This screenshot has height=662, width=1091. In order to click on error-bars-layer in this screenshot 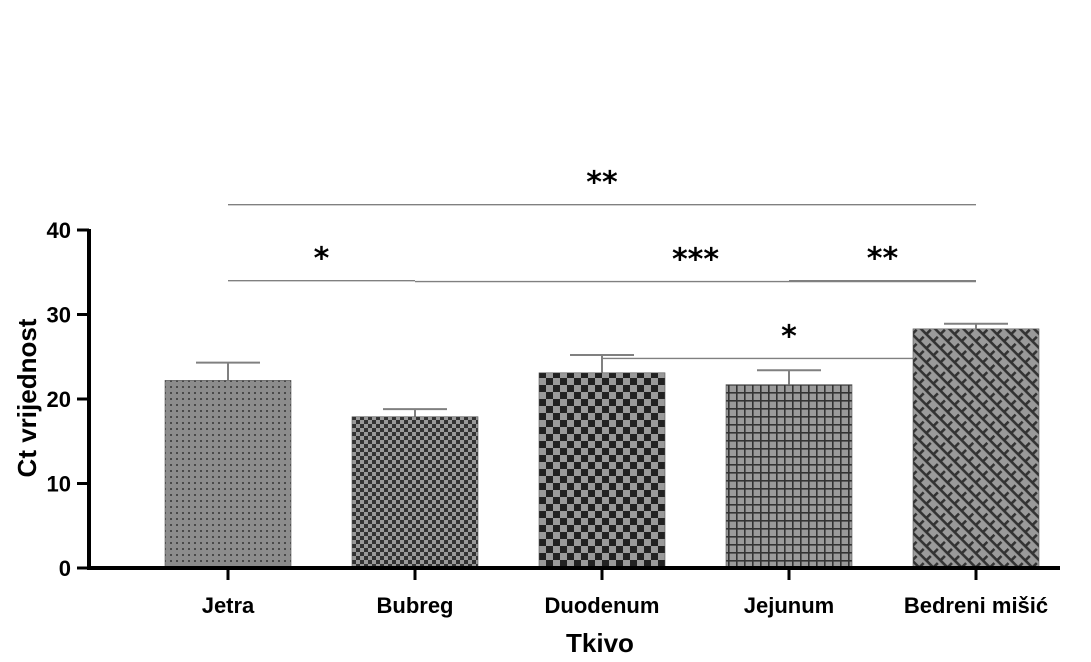, I will do `click(602, 369)`.